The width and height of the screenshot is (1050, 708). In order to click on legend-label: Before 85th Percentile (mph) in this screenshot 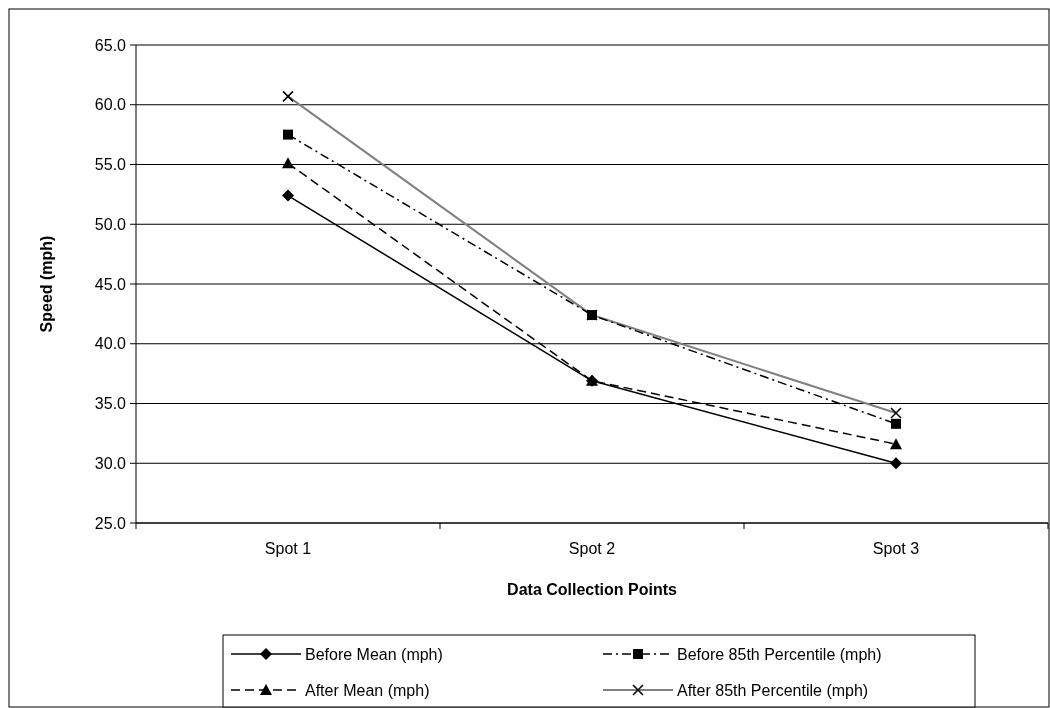, I will do `click(779, 654)`.